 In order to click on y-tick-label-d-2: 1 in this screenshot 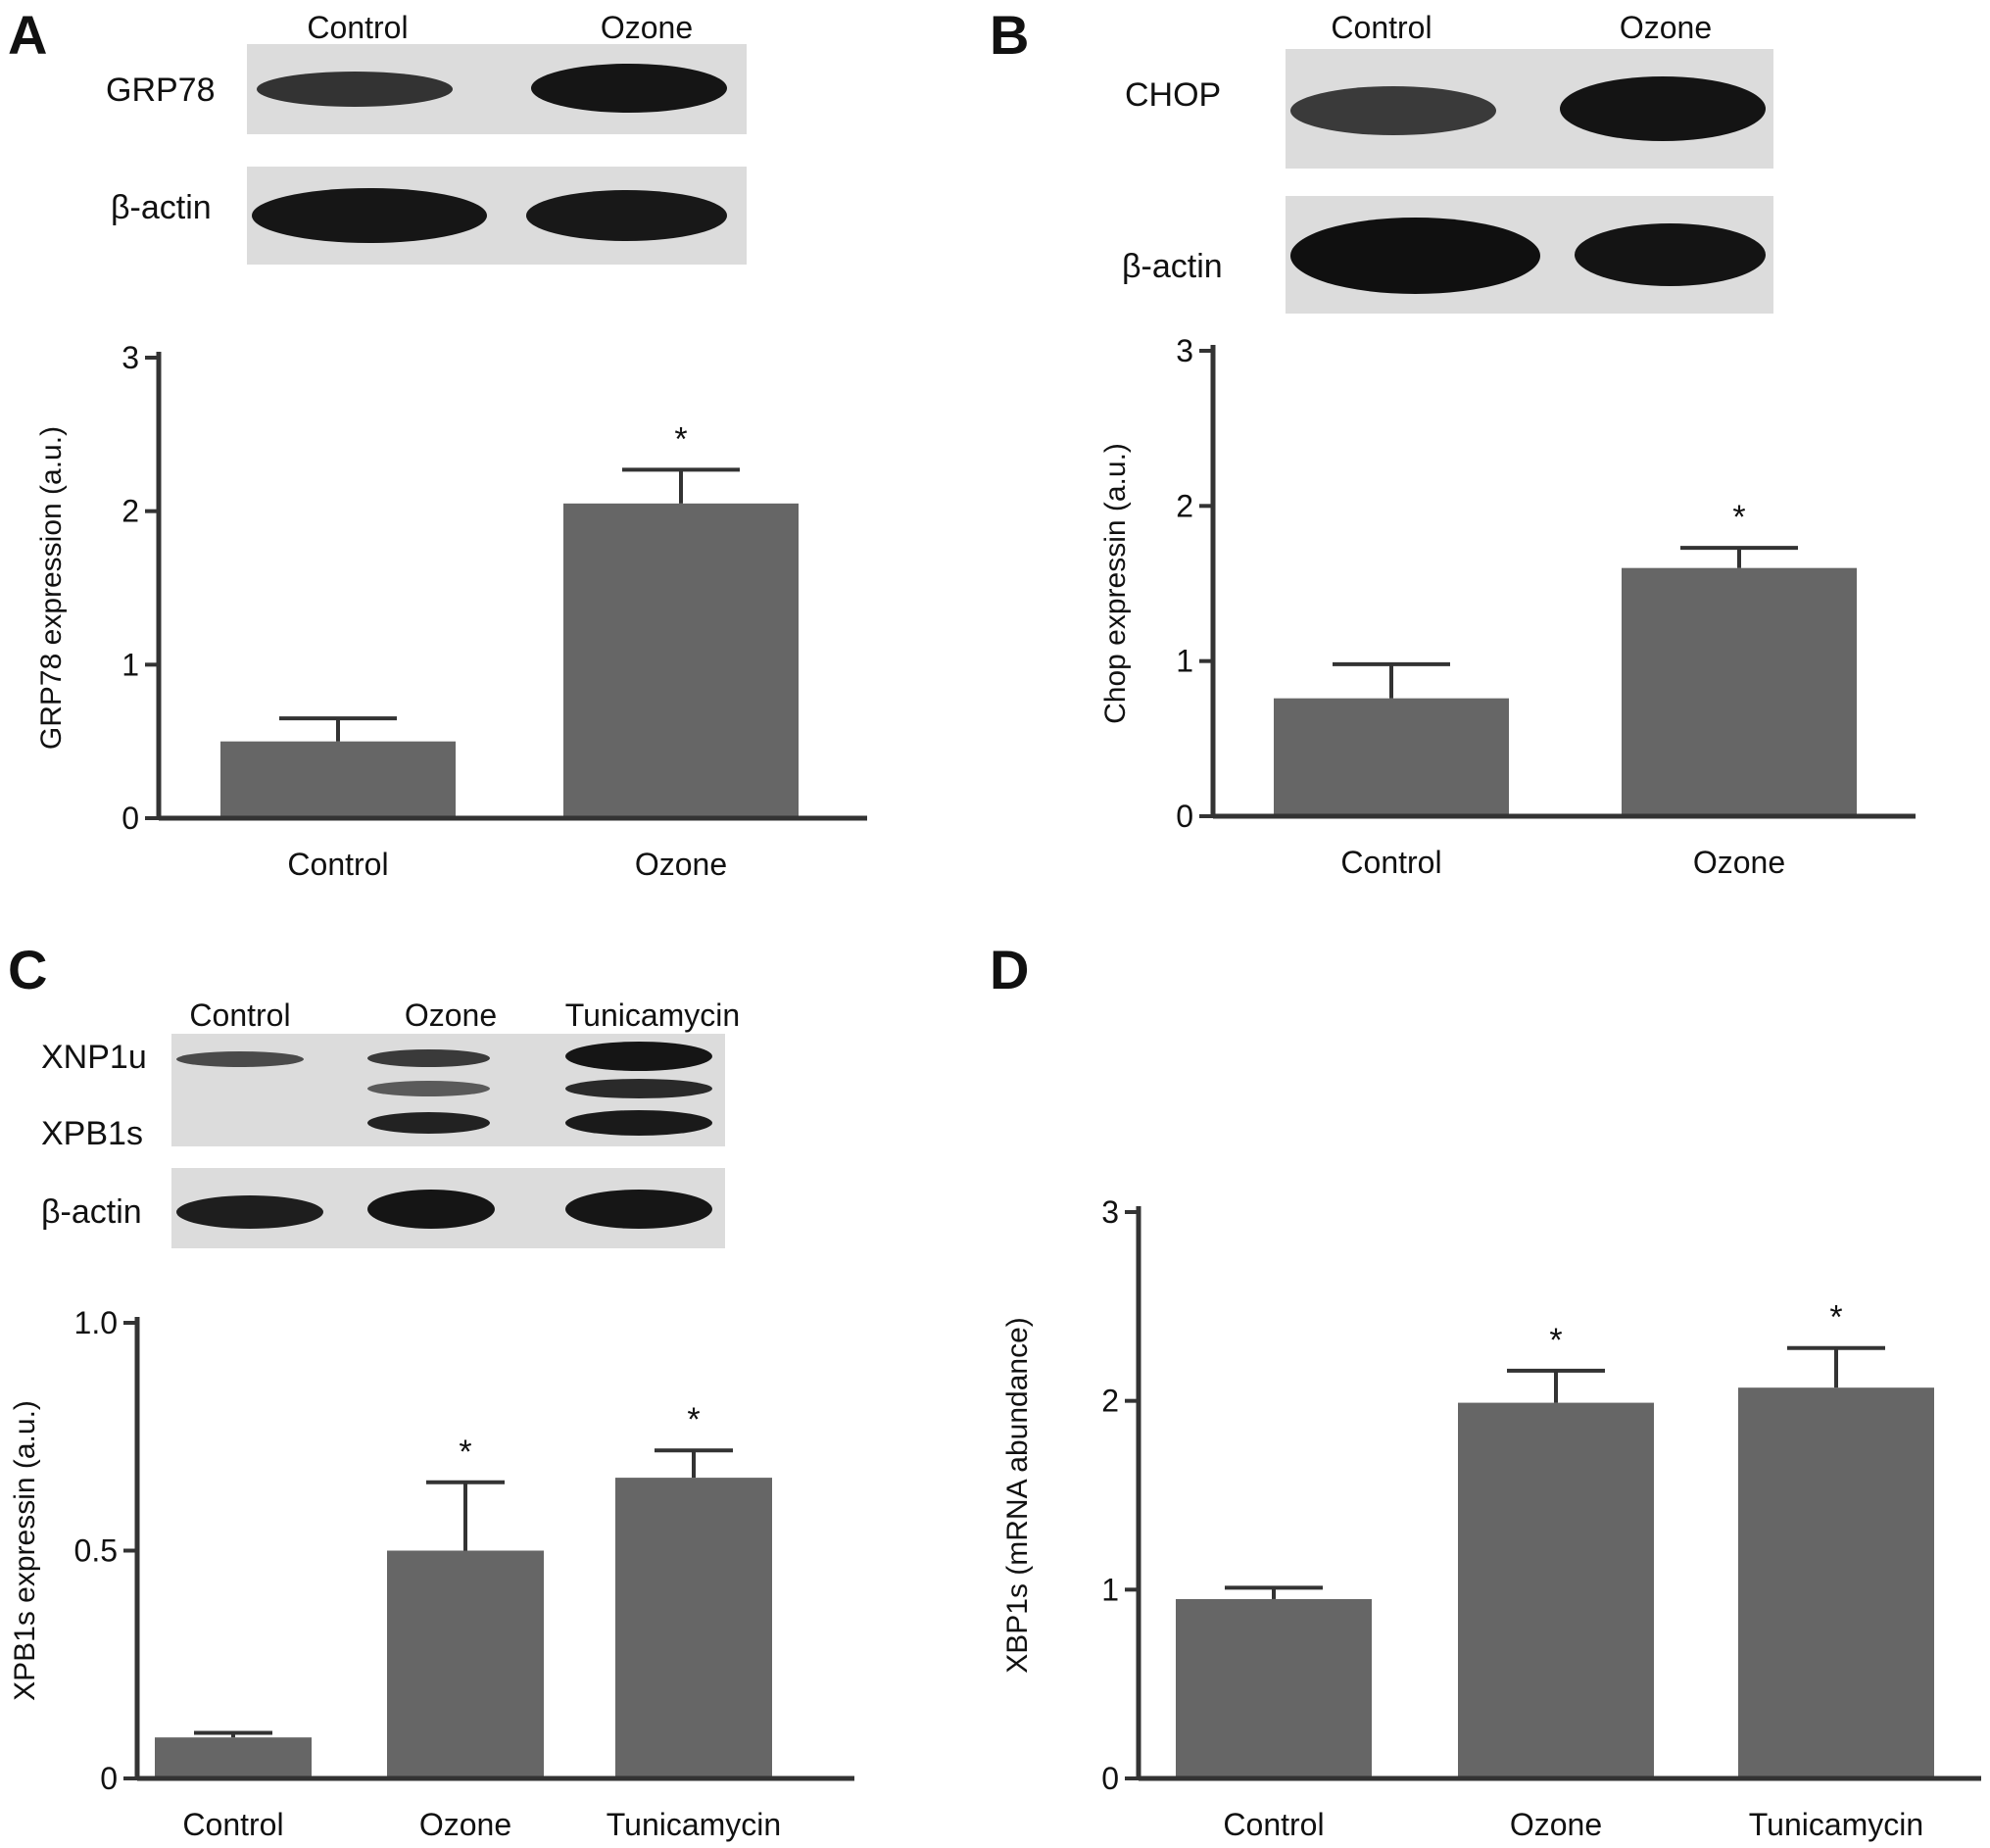, I will do `click(1110, 1590)`.